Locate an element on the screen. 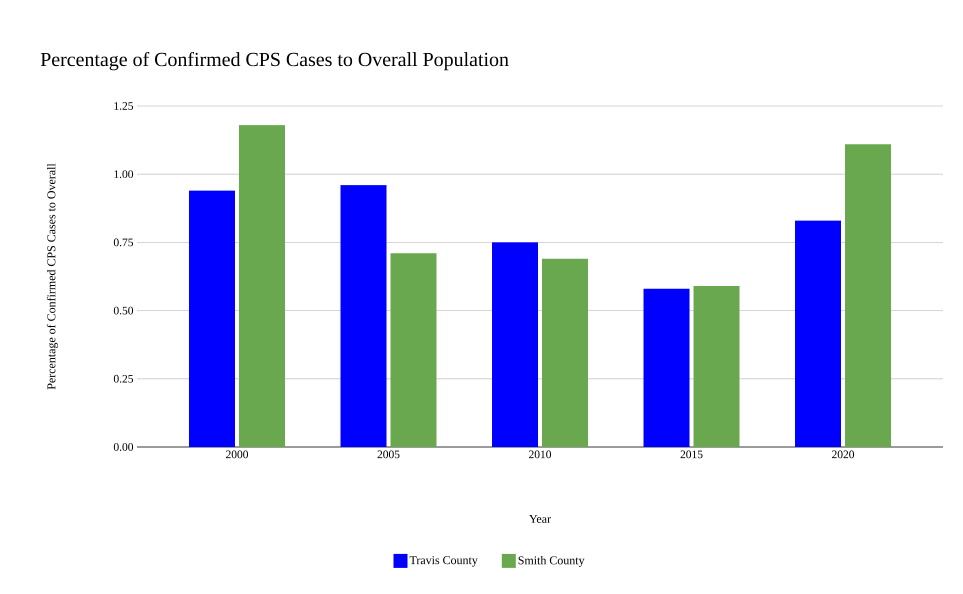 This screenshot has height=594, width=963. legend-label: Smith County is located at coordinates (551, 561).